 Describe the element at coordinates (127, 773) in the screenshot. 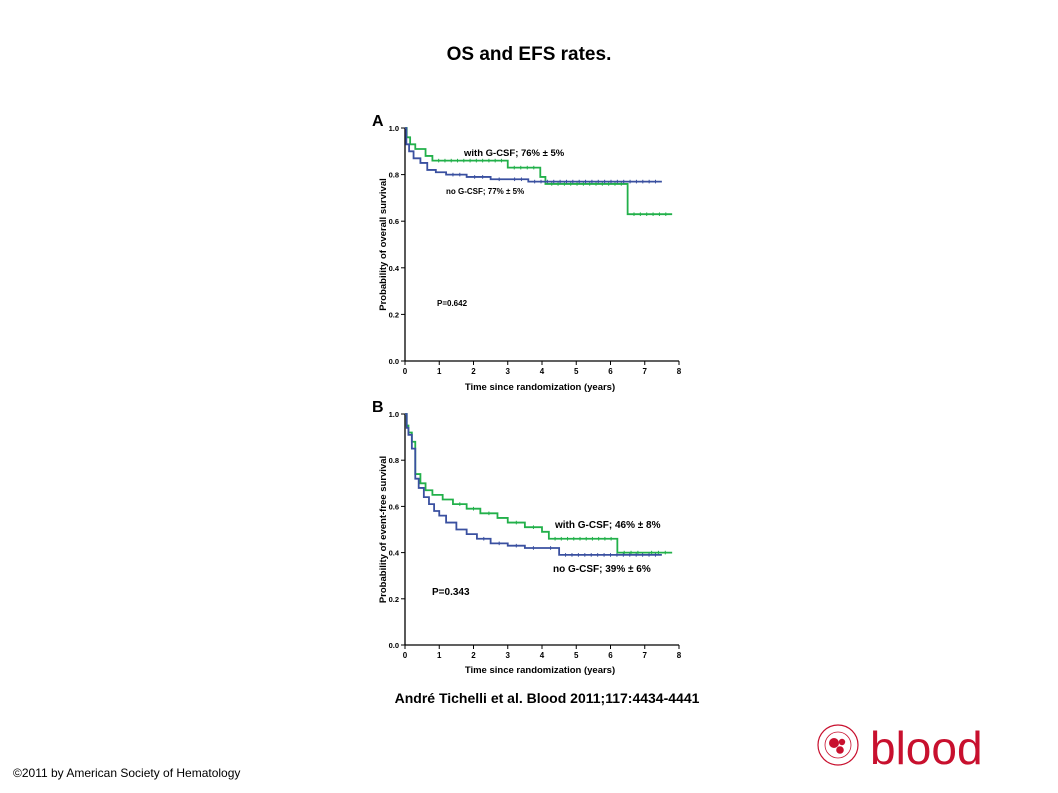

I see `copyright-notice: ©2011 by American Society of Hematology` at that location.